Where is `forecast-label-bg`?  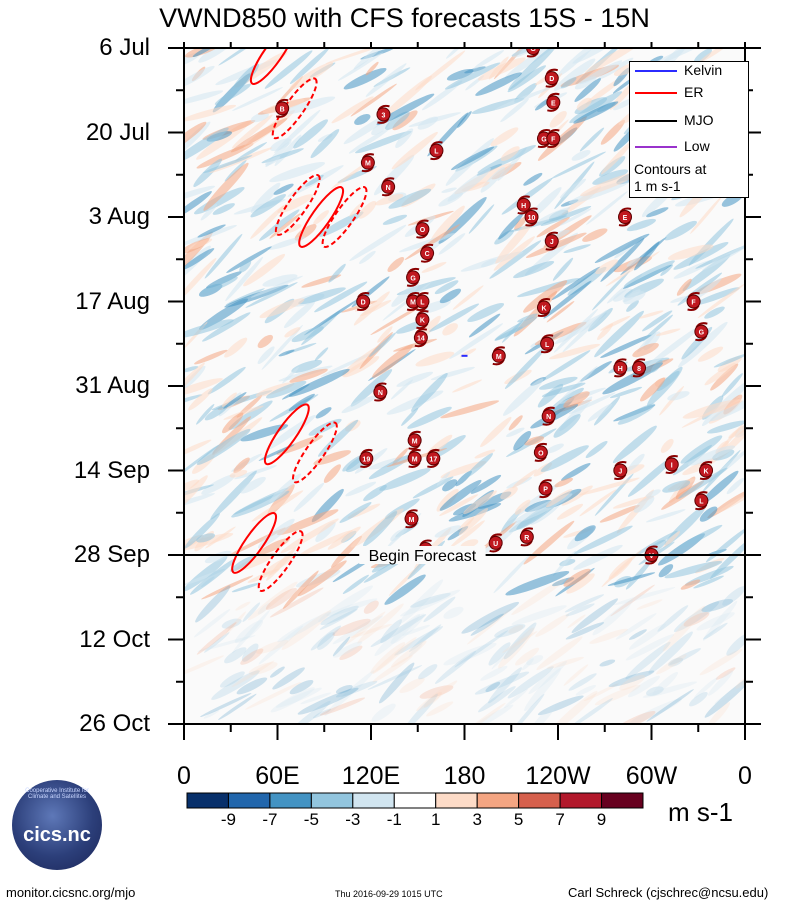 forecast-label-bg is located at coordinates (422, 555).